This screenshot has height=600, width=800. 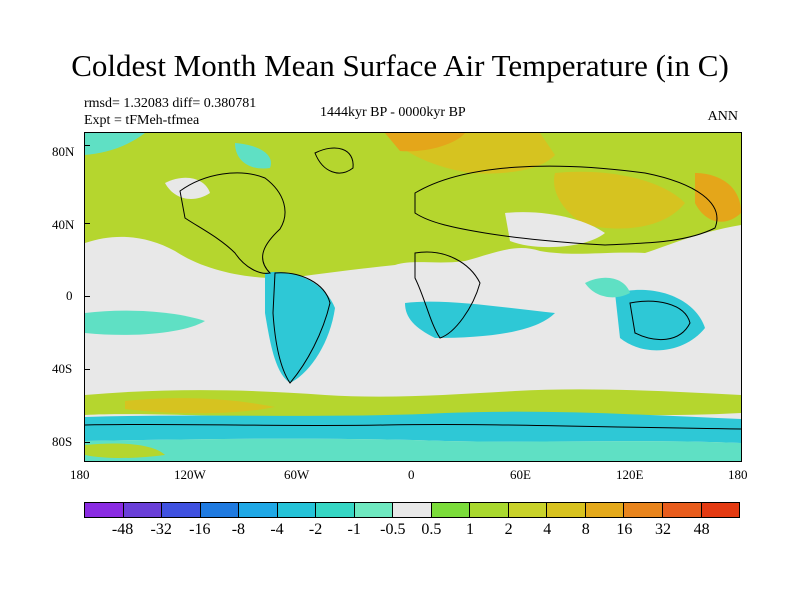 What do you see at coordinates (161, 529) in the screenshot?
I see `colorbar-label--32: -32` at bounding box center [161, 529].